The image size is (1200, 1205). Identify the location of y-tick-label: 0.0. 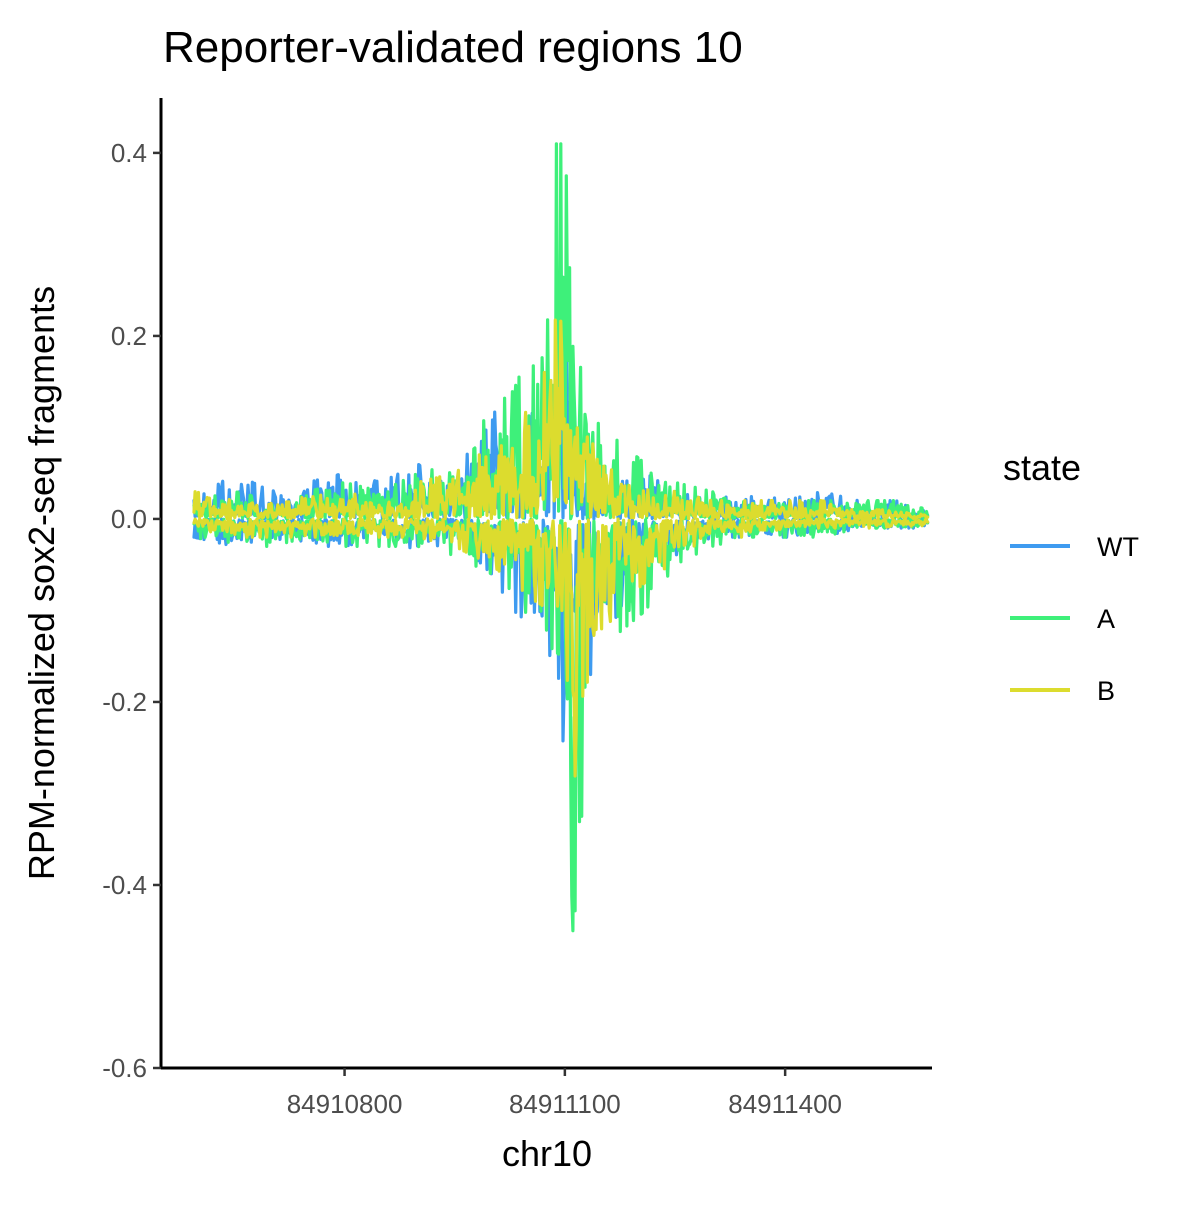
(129, 519).